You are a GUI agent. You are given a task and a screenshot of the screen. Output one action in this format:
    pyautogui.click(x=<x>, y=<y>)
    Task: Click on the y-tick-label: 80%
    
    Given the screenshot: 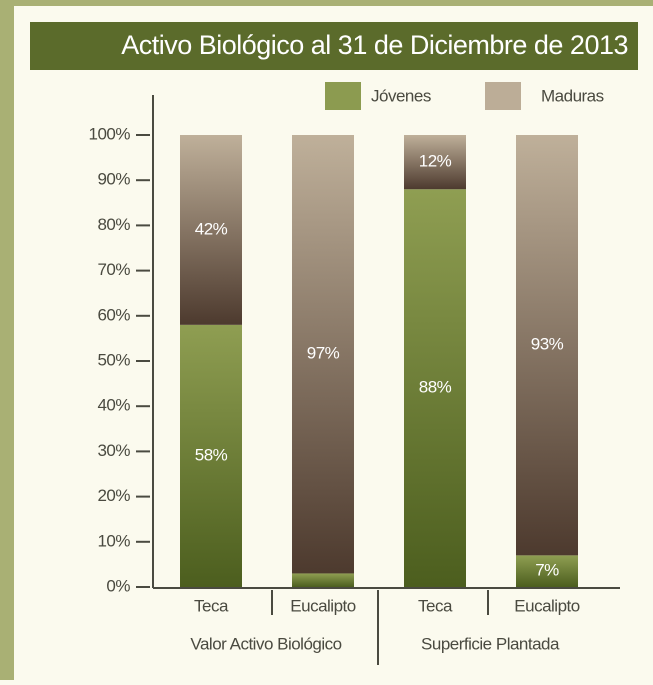 What is the action you would take?
    pyautogui.click(x=113, y=224)
    